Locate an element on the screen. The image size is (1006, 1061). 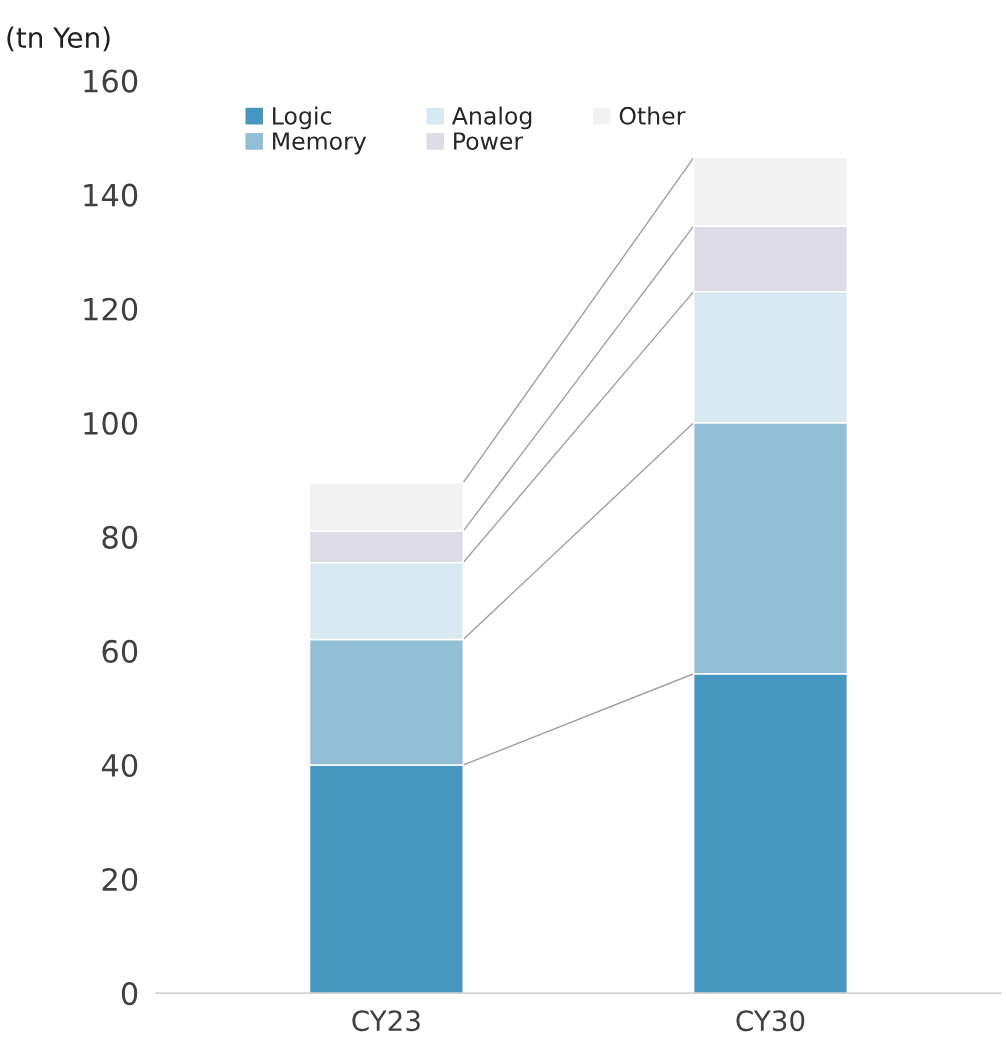
y-tick-label: 160 is located at coordinates (111, 81).